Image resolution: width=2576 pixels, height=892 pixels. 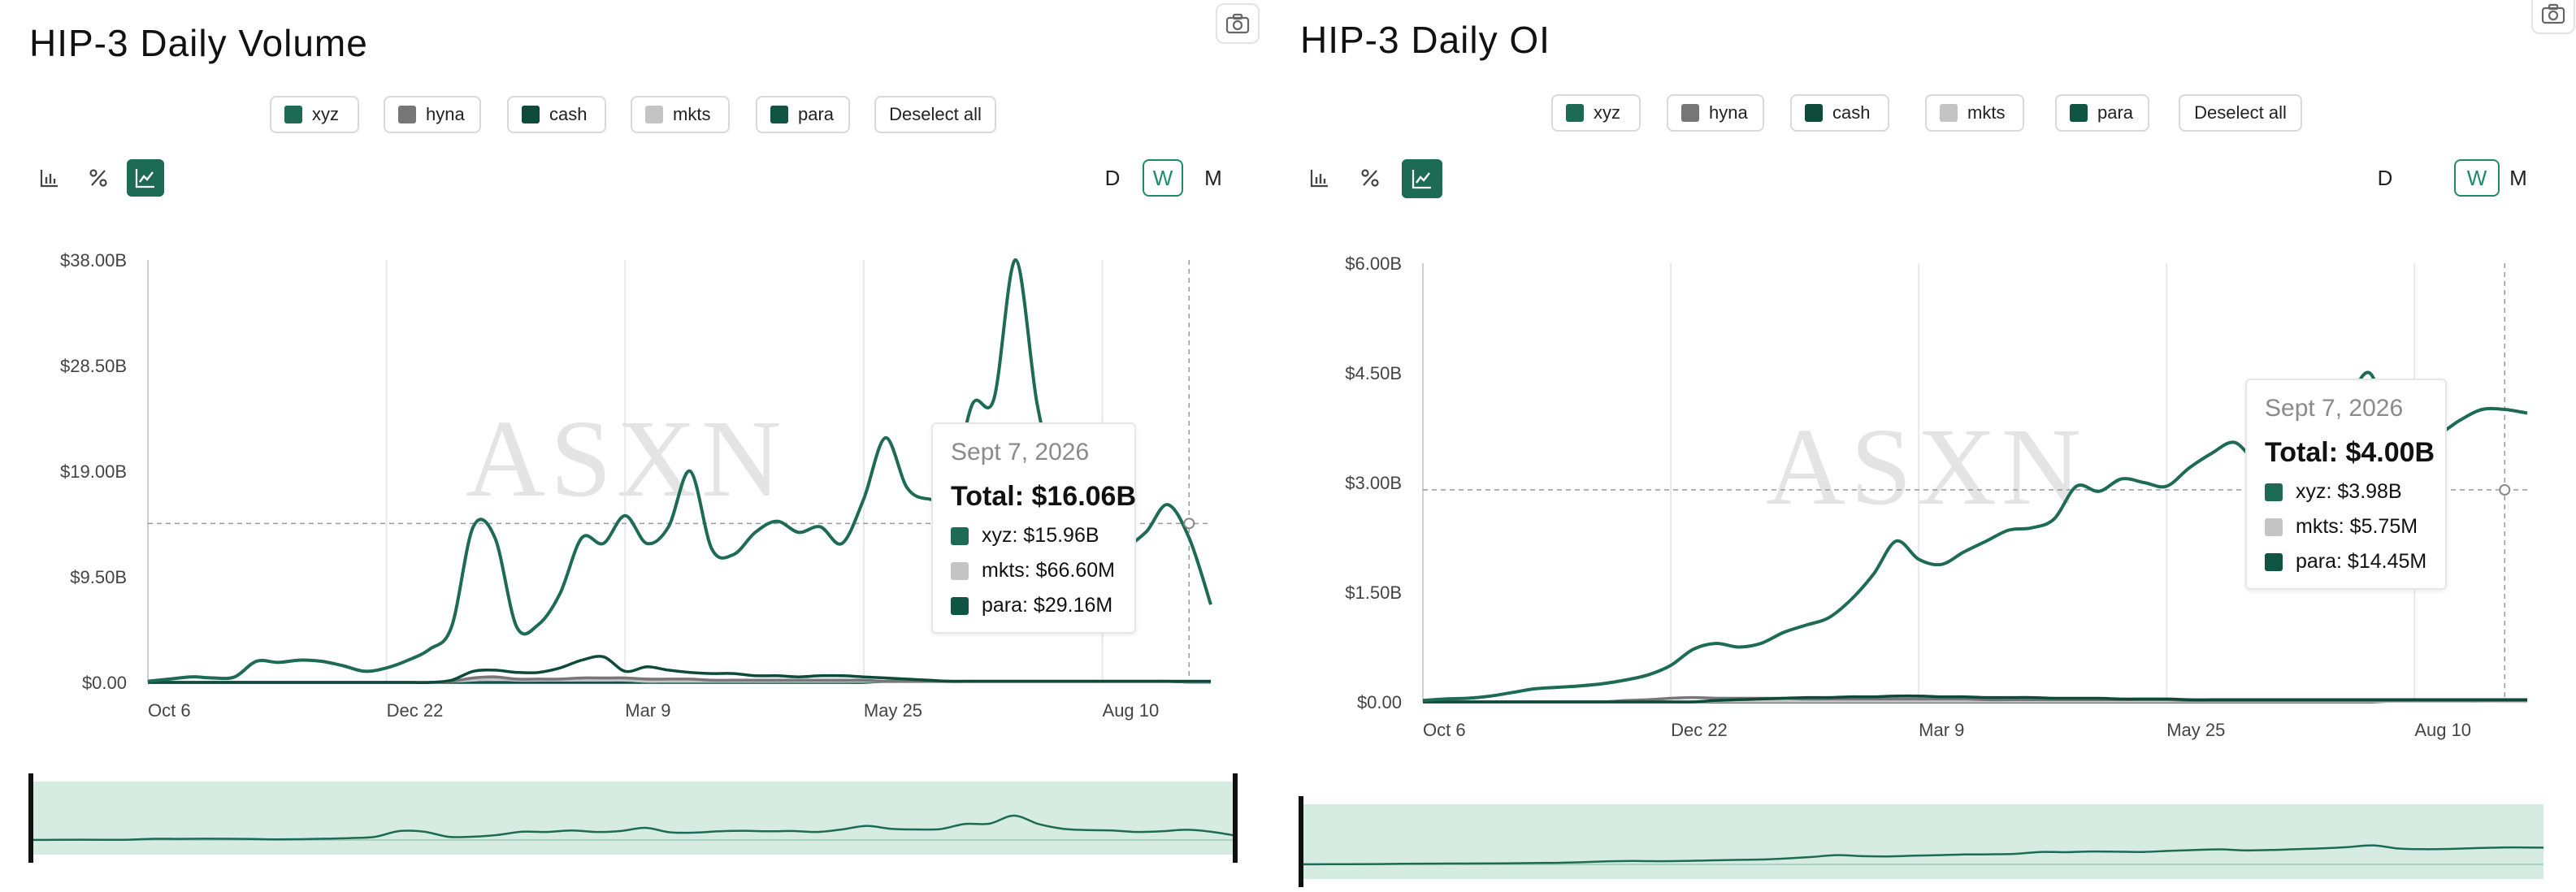 What do you see at coordinates (1373, 373) in the screenshot?
I see `y-tick-label: $4.50B` at bounding box center [1373, 373].